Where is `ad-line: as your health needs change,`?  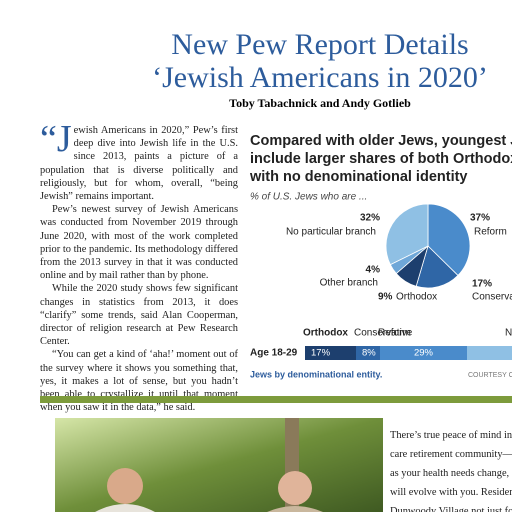 ad-line: as your health needs change, is located at coordinates (450, 473).